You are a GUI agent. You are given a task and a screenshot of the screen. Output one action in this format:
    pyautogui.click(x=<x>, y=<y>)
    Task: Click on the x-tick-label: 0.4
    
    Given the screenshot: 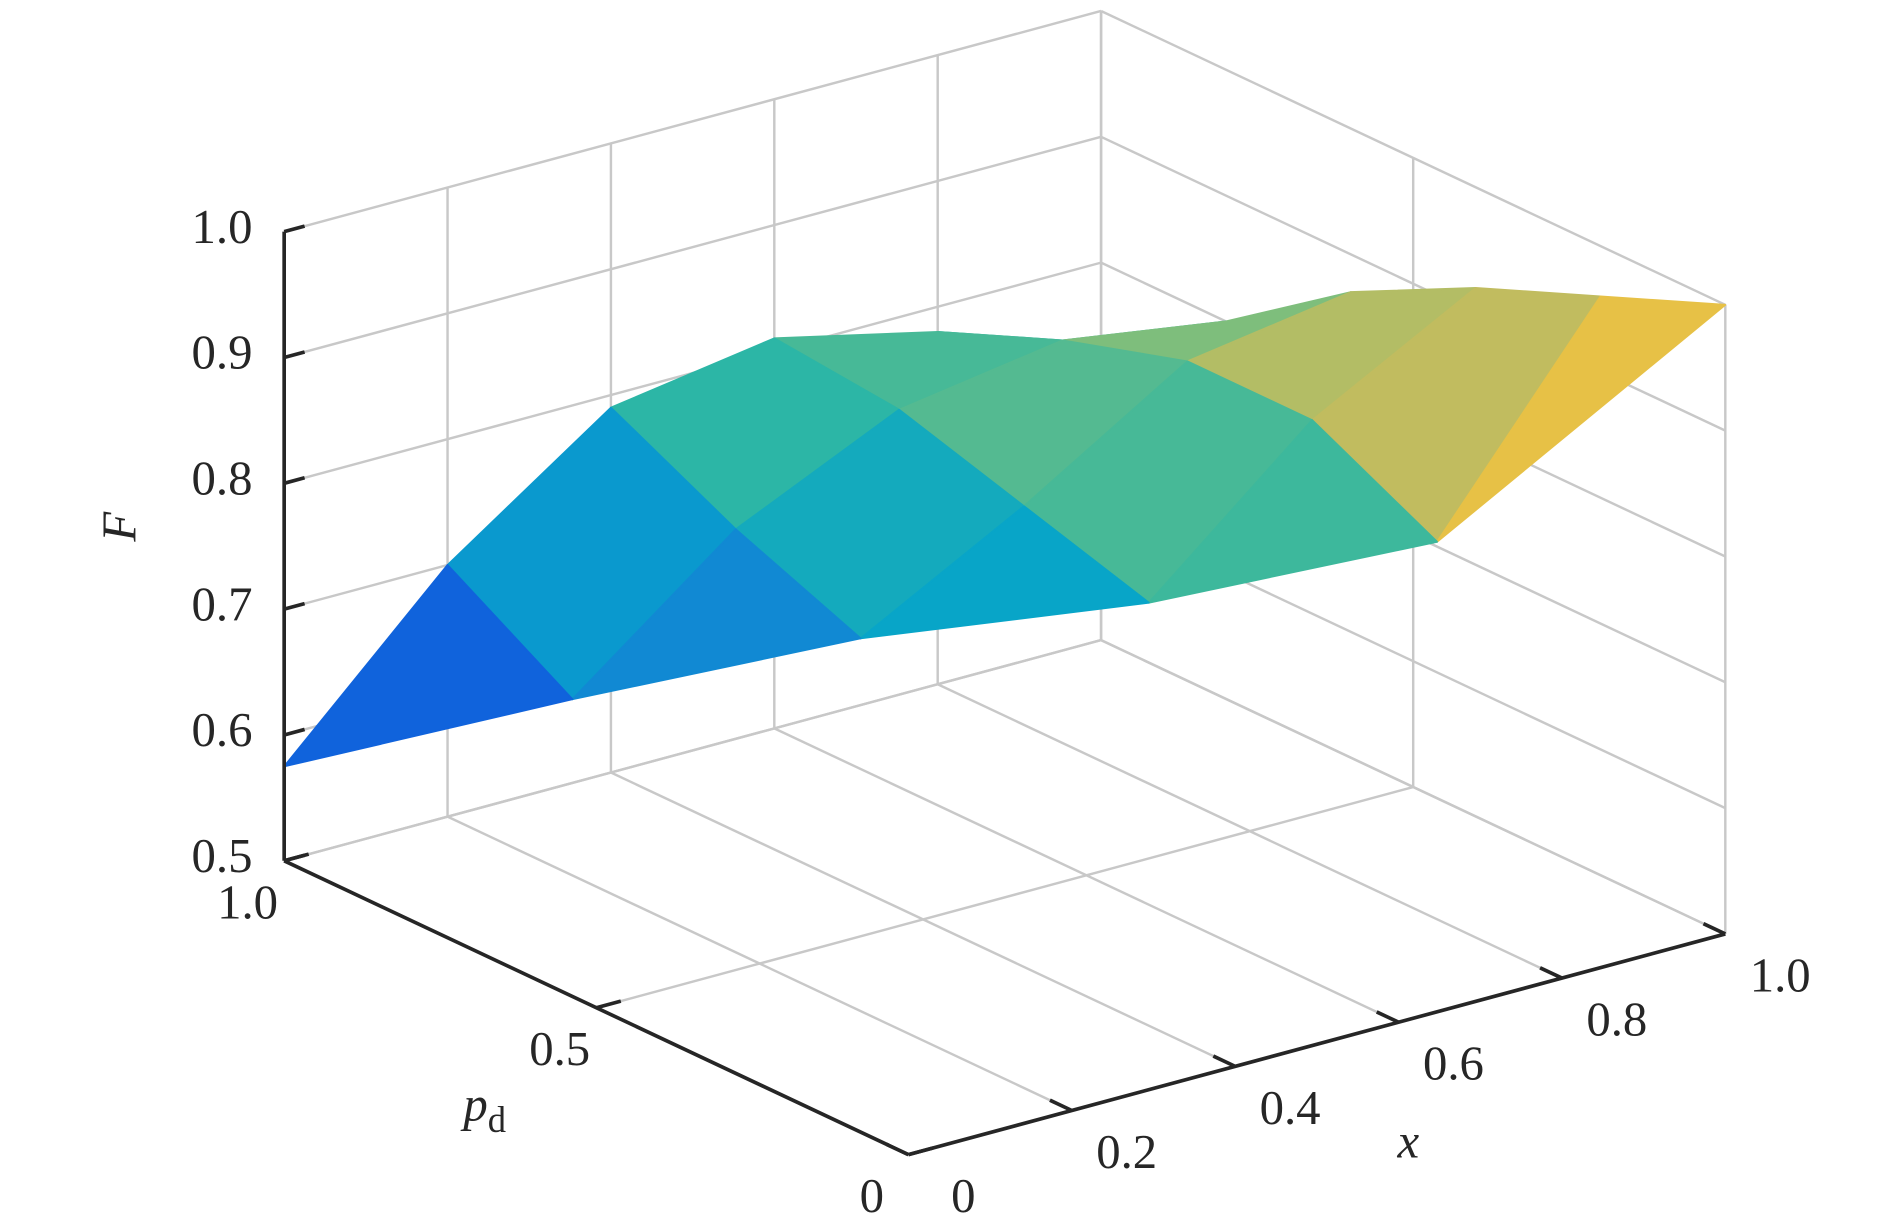 What is the action you would take?
    pyautogui.click(x=1290, y=1108)
    